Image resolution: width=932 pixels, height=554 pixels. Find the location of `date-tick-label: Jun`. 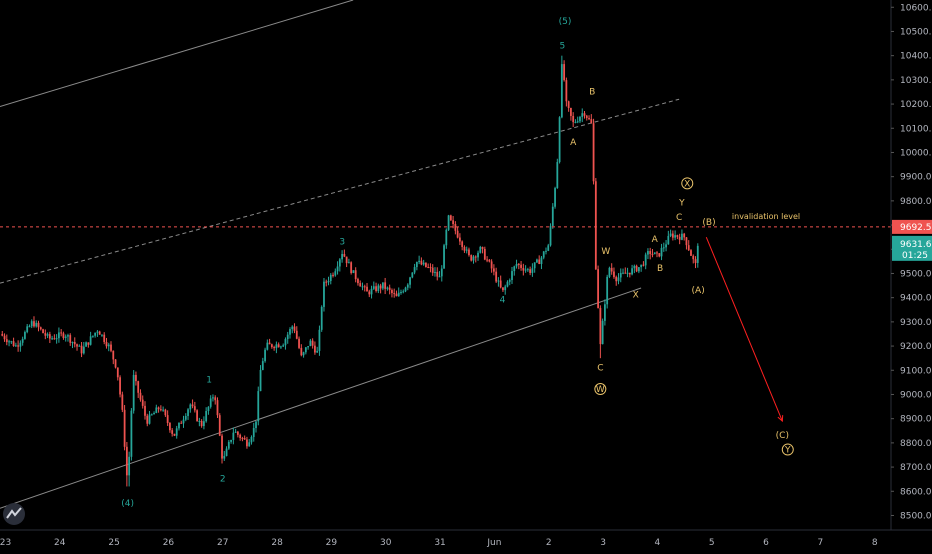

date-tick-label: Jun is located at coordinates (493, 543).